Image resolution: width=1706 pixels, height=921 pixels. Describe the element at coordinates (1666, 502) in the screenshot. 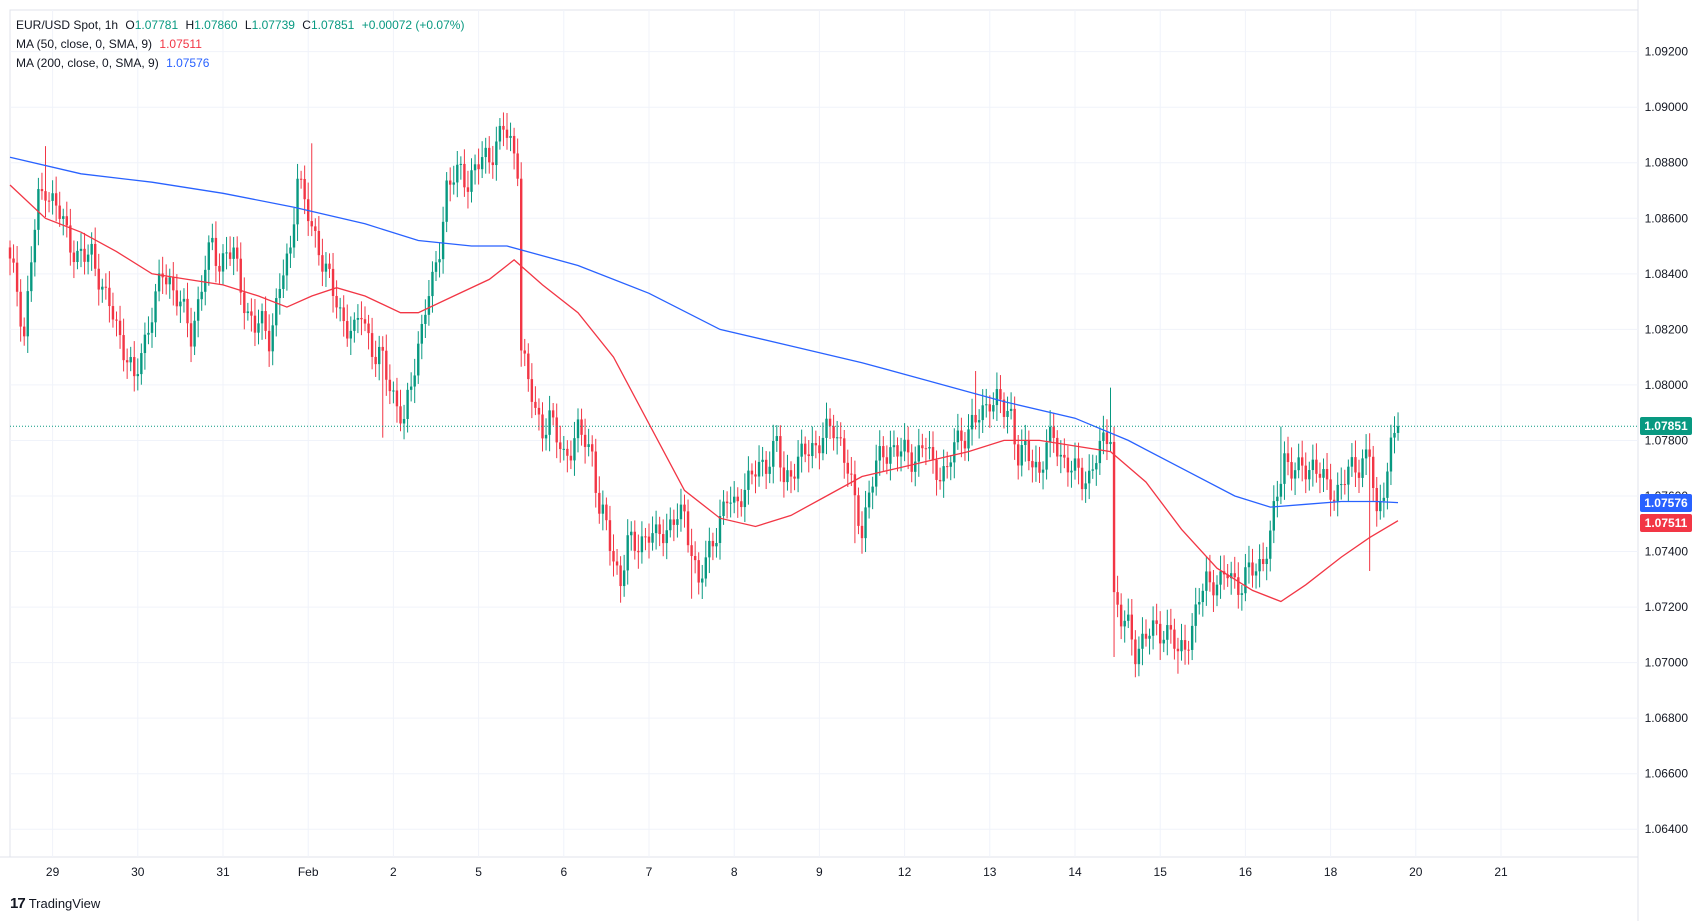

I see `ma200-price-tag: 1.07576` at that location.